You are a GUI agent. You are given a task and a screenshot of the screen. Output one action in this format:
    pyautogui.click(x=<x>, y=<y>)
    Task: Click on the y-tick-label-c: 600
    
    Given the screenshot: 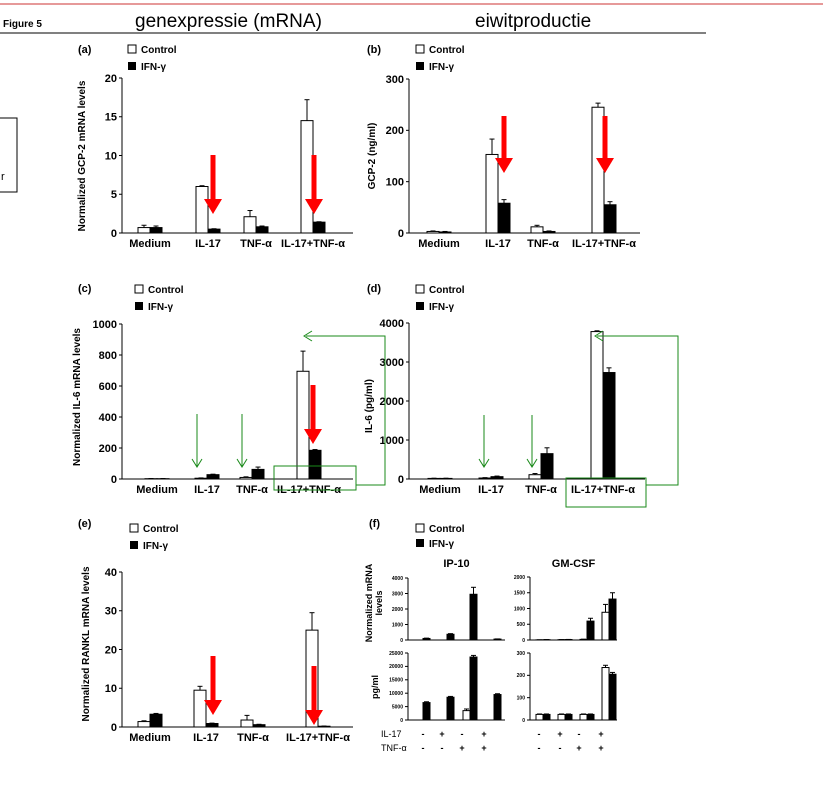 What is the action you would take?
    pyautogui.click(x=108, y=387)
    